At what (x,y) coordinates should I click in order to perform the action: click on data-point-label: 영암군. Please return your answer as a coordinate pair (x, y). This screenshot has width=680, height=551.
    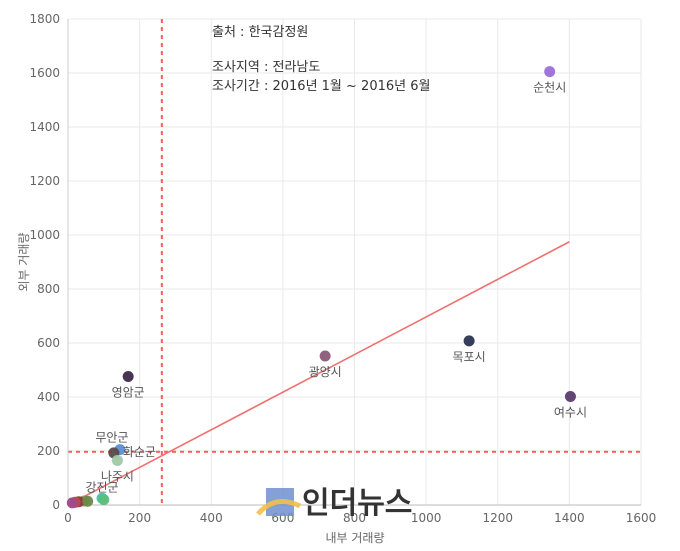
    Looking at the image, I should click on (128, 392).